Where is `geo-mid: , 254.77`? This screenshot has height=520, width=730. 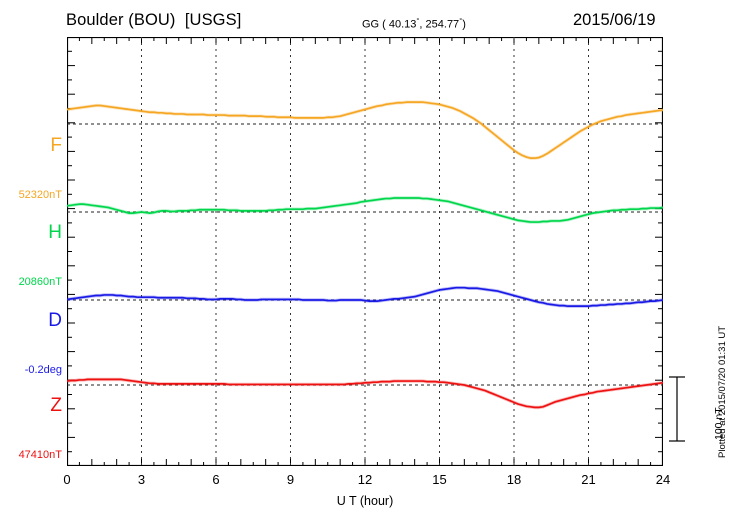 geo-mid: , 254.77 is located at coordinates (439, 24).